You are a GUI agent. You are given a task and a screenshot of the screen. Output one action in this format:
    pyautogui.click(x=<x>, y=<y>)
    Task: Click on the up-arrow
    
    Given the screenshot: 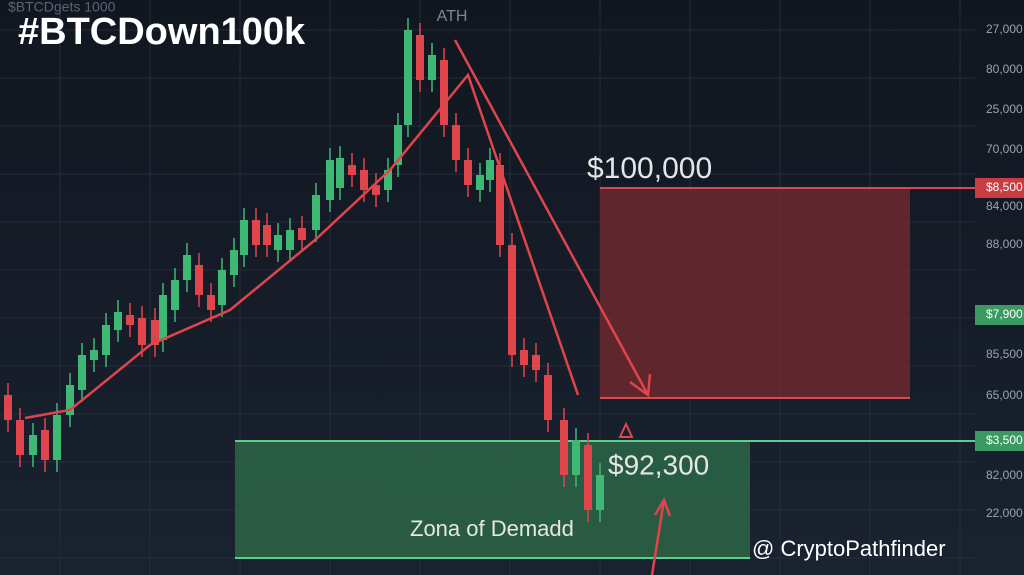 What is the action you would take?
    pyautogui.click(x=658, y=537)
    